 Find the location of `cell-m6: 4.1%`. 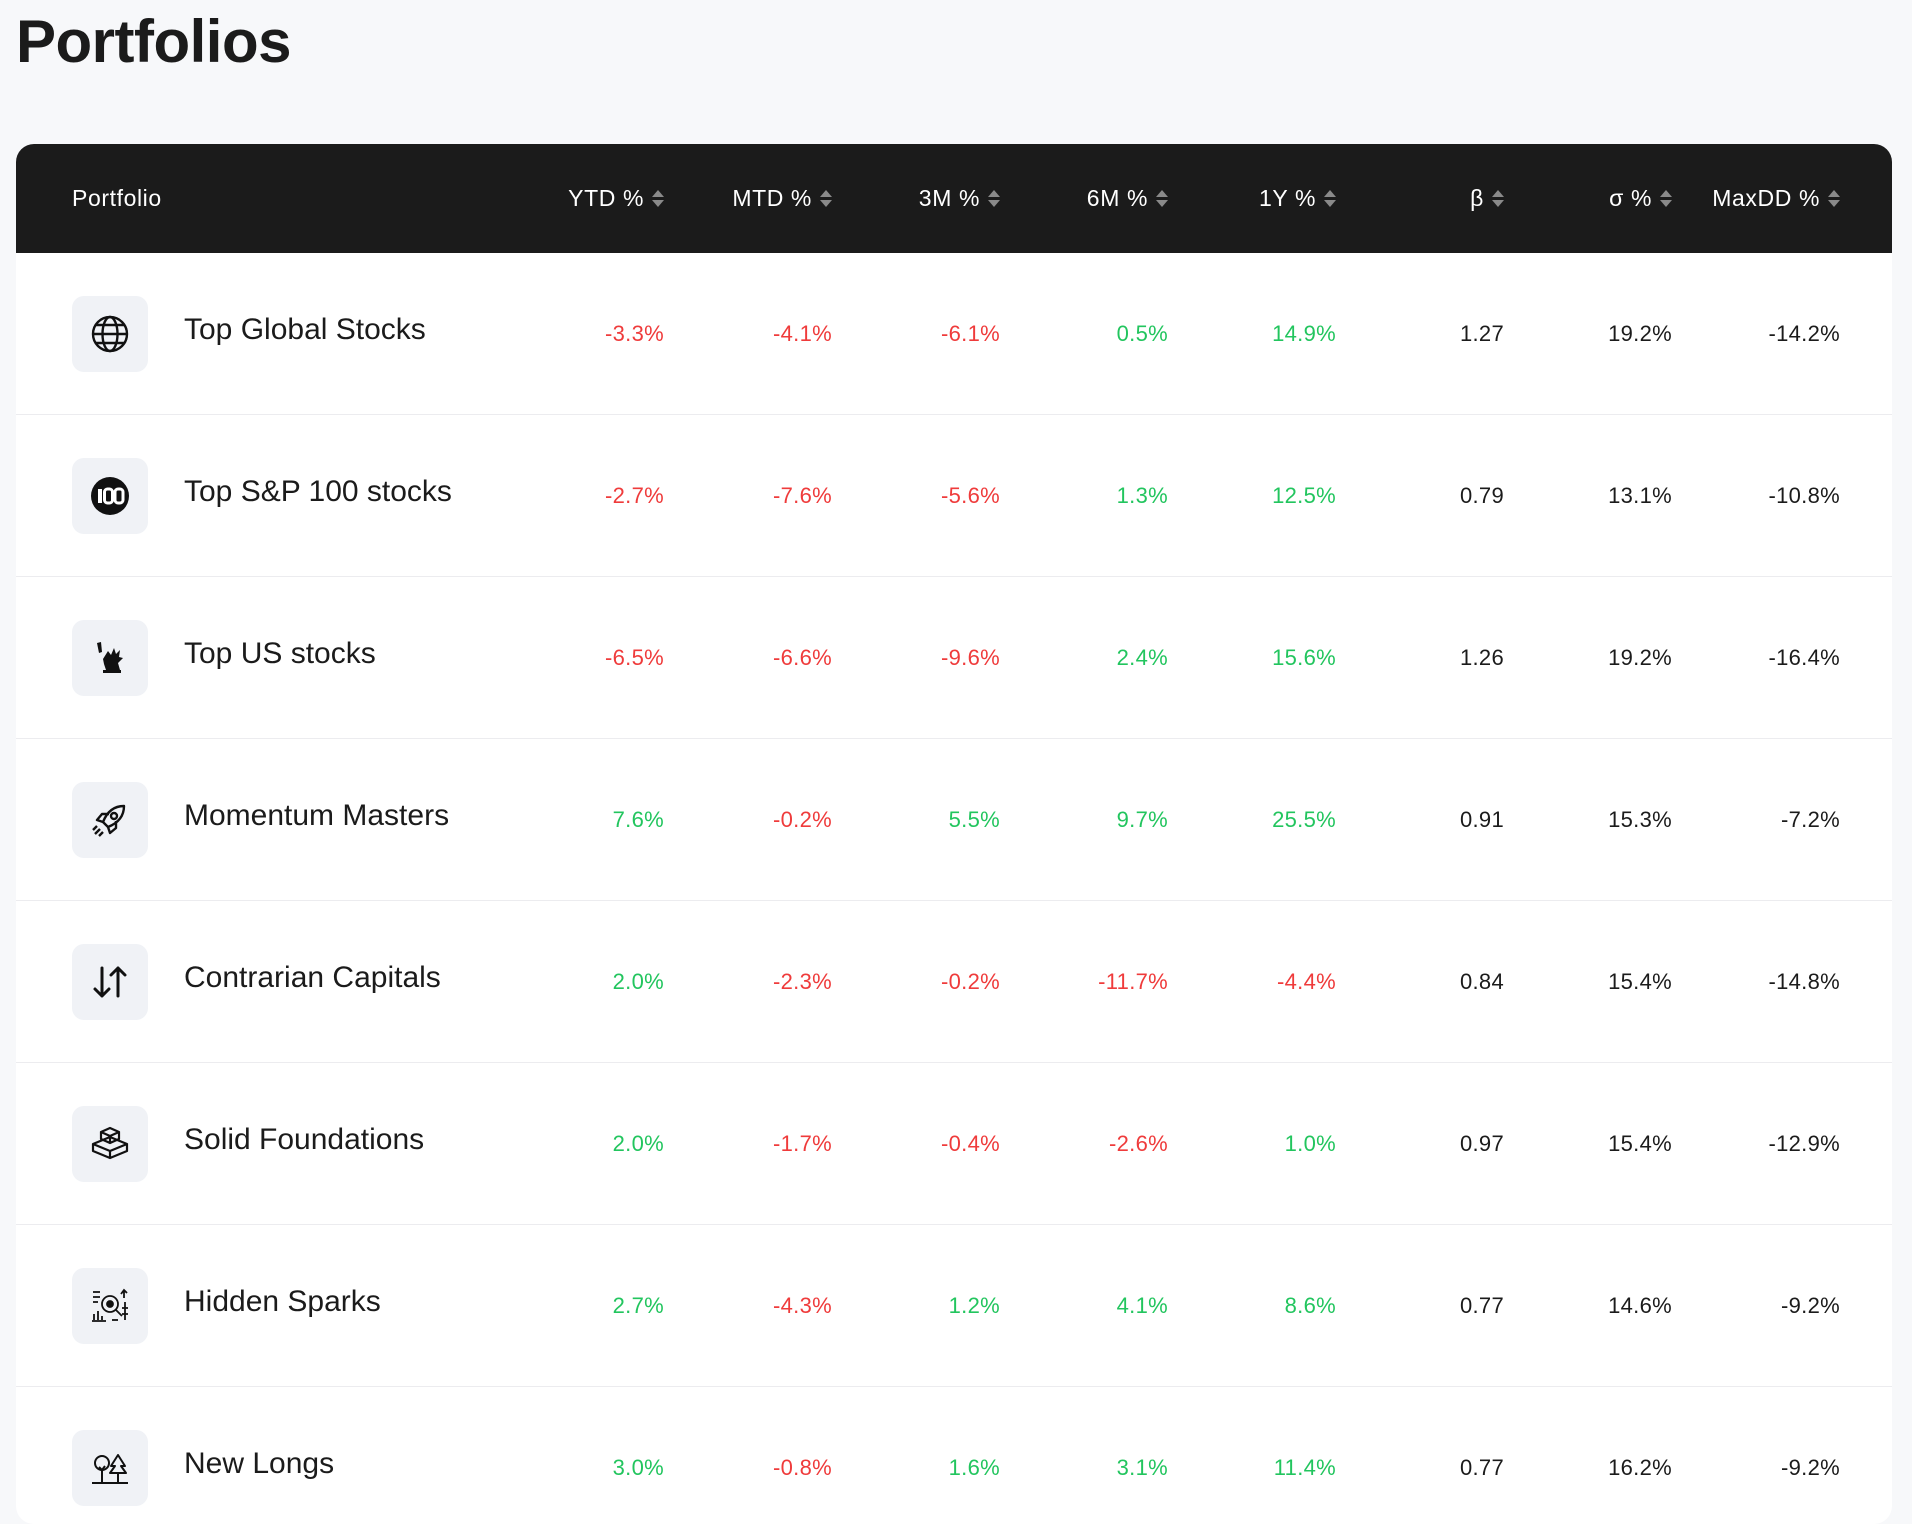

cell-m6: 4.1% is located at coordinates (1084, 1306).